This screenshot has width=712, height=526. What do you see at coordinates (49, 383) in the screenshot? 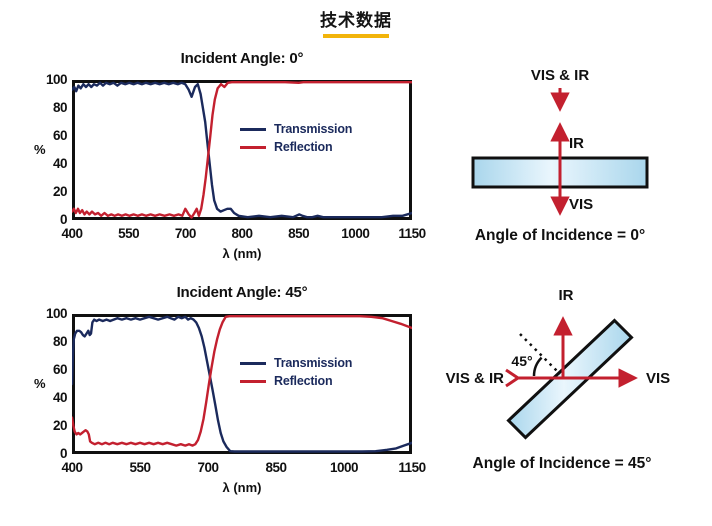
I see `y-axis-ticks-45deg: 100 80 60 40 20 0` at bounding box center [49, 383].